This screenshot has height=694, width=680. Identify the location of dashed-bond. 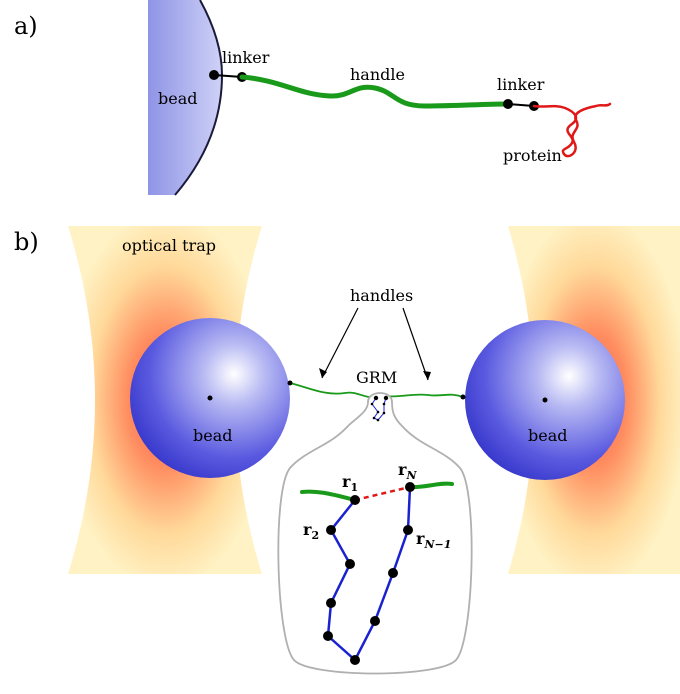
(382, 493).